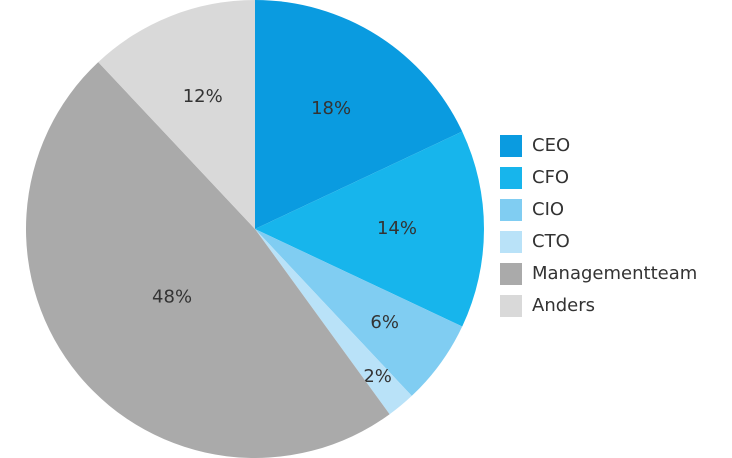  I want to click on data-label: 2%, so click(377, 376).